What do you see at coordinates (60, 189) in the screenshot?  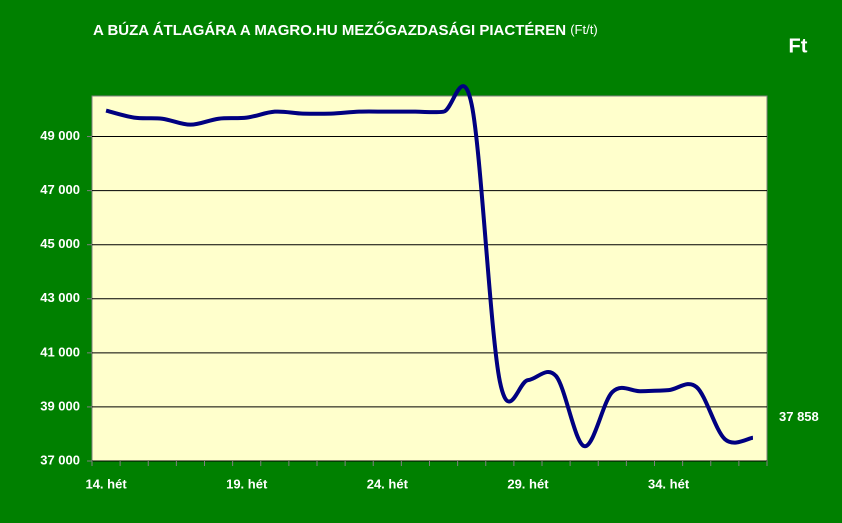 I see `y-tick-label: 47 000` at bounding box center [60, 189].